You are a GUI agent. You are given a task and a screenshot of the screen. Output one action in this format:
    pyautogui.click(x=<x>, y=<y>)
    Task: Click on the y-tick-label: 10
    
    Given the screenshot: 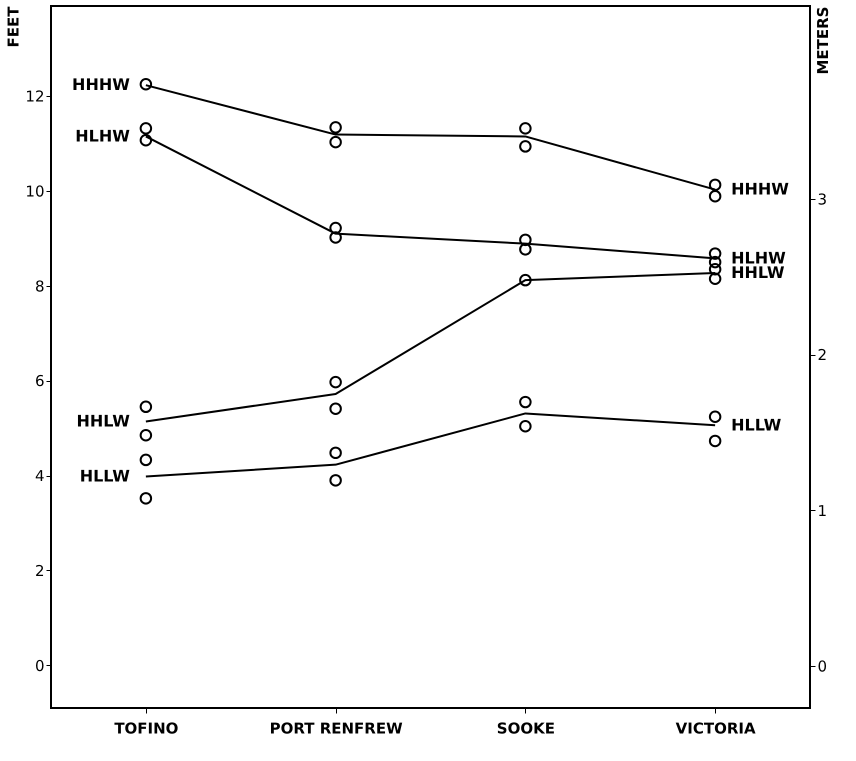 What is the action you would take?
    pyautogui.click(x=34, y=191)
    